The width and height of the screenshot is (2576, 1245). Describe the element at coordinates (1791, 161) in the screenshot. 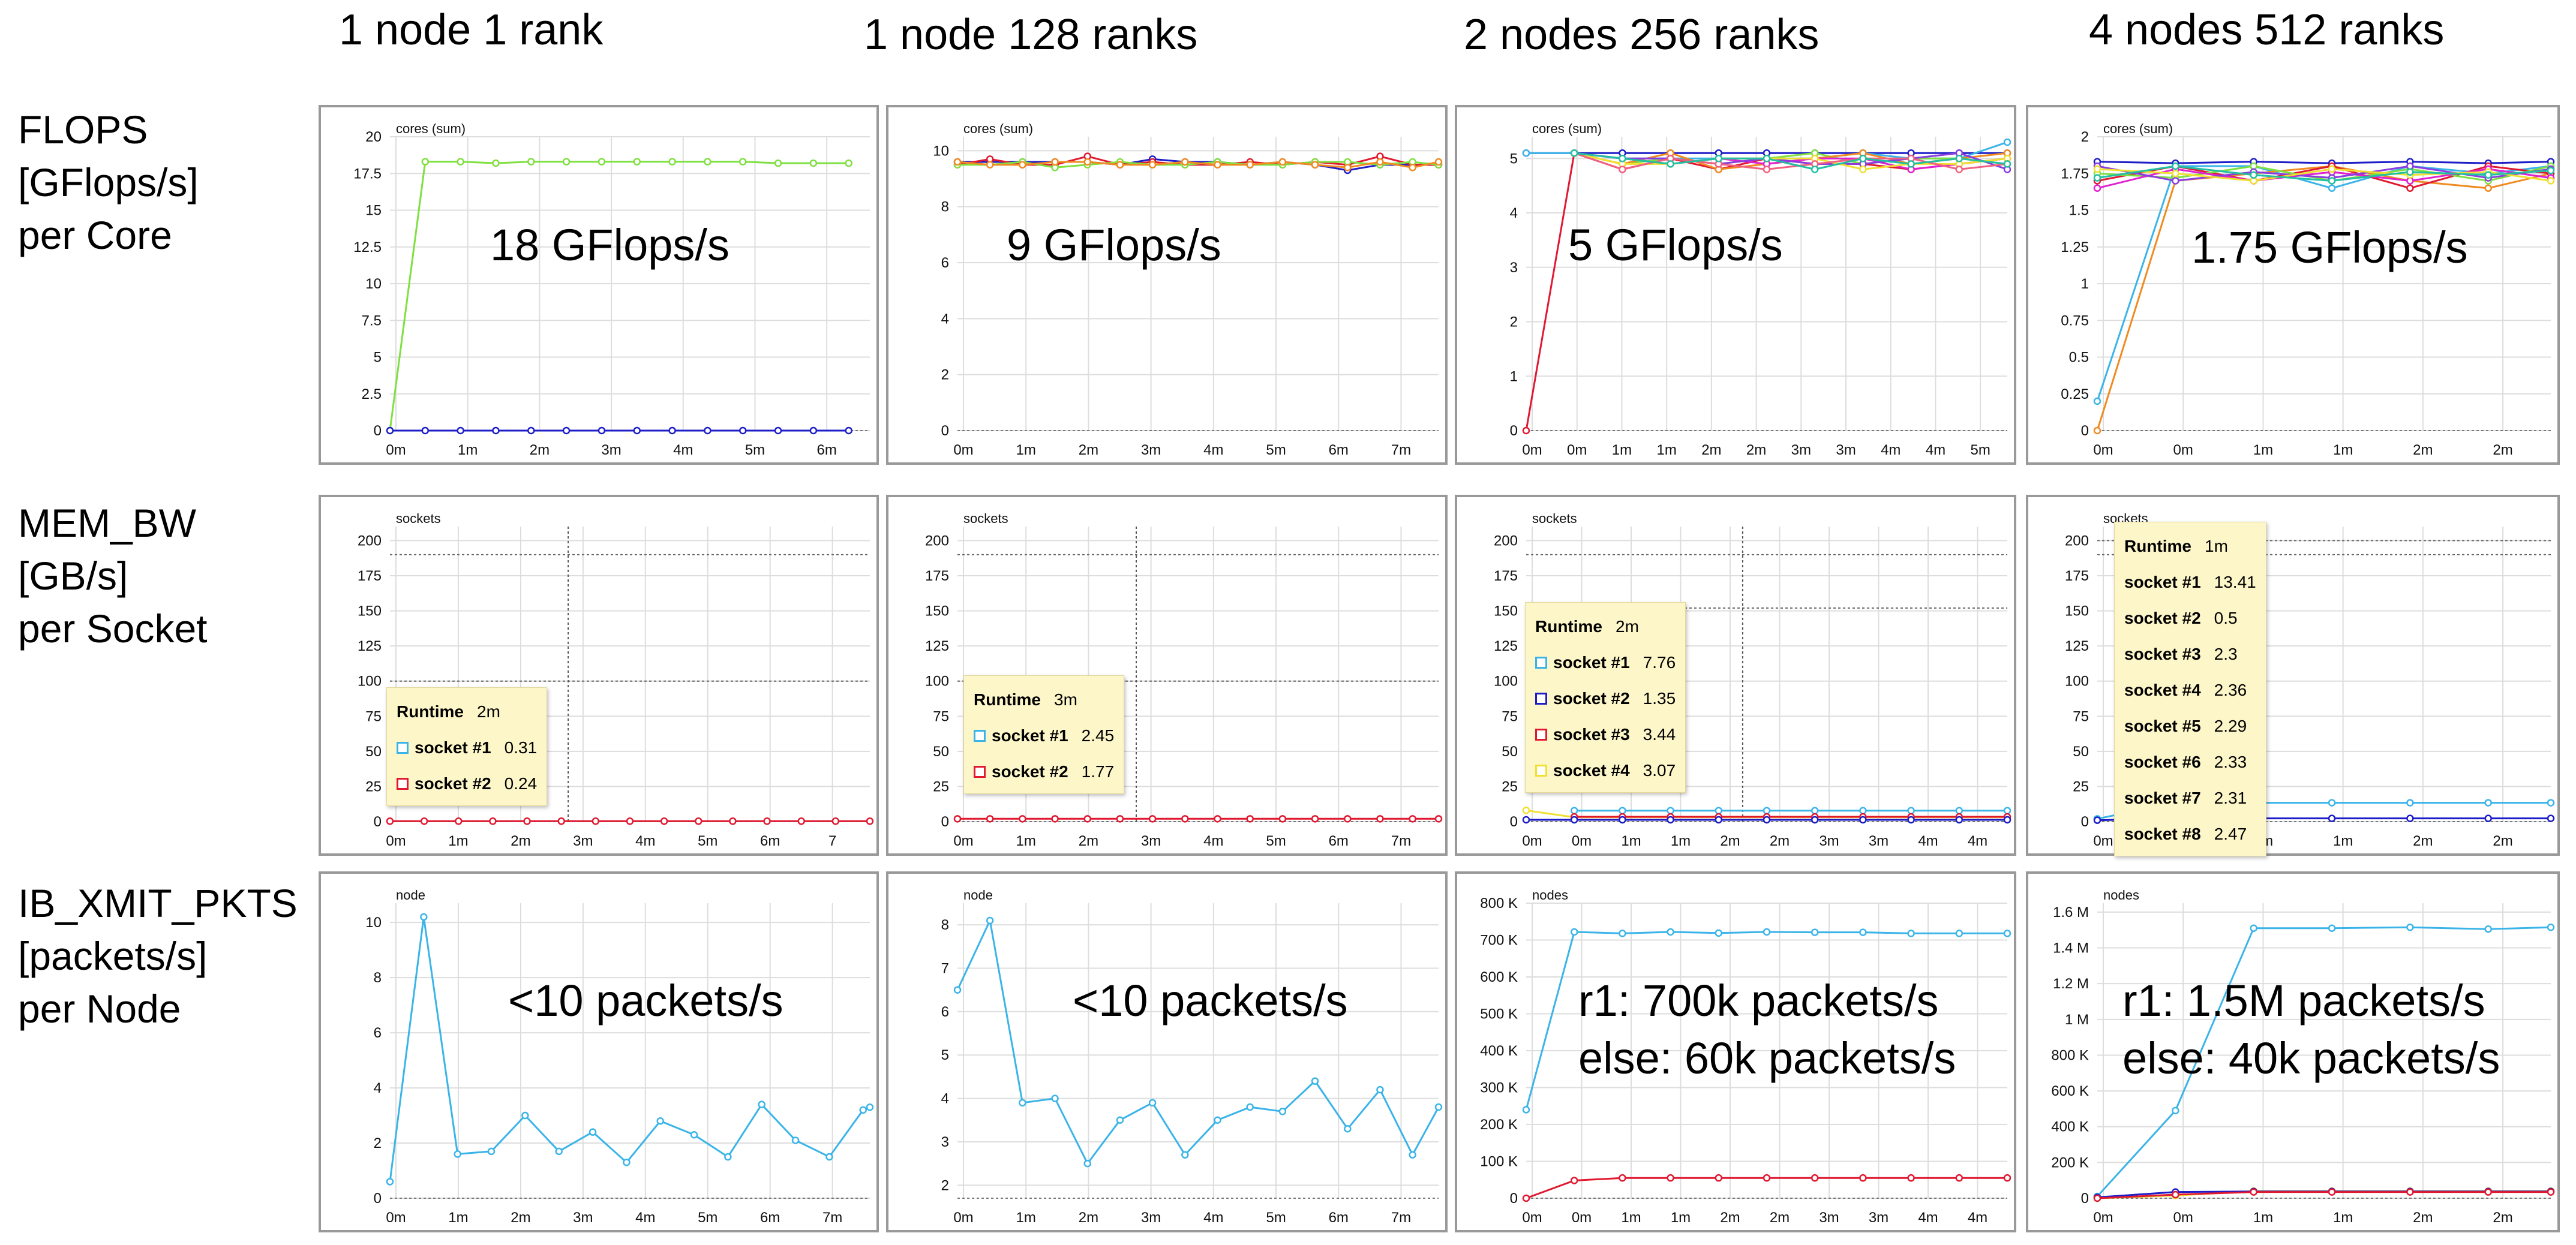

I see `series-line` at that location.